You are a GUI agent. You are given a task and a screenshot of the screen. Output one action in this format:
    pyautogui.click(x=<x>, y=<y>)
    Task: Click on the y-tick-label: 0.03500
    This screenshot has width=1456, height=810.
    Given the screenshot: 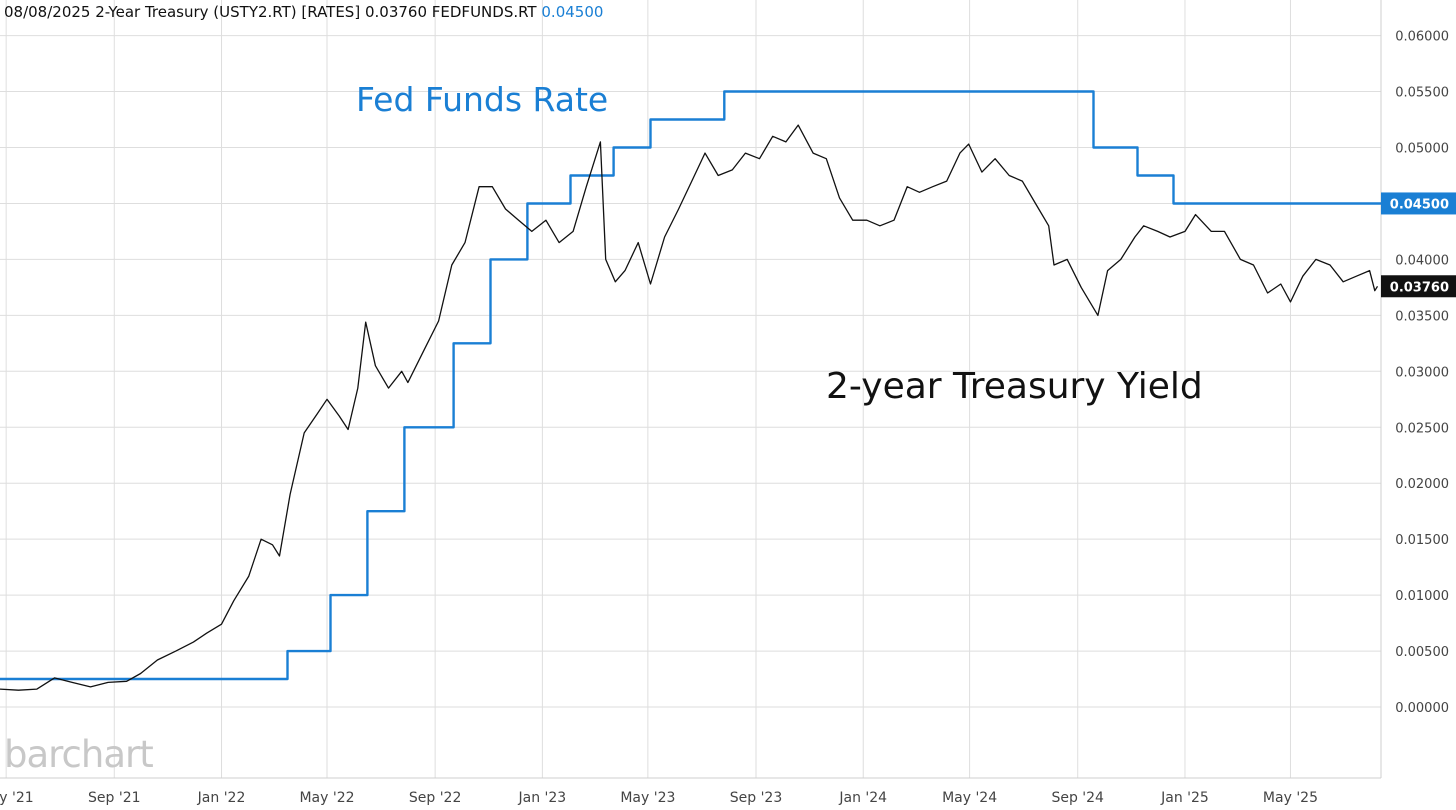 What is the action you would take?
    pyautogui.click(x=1422, y=316)
    